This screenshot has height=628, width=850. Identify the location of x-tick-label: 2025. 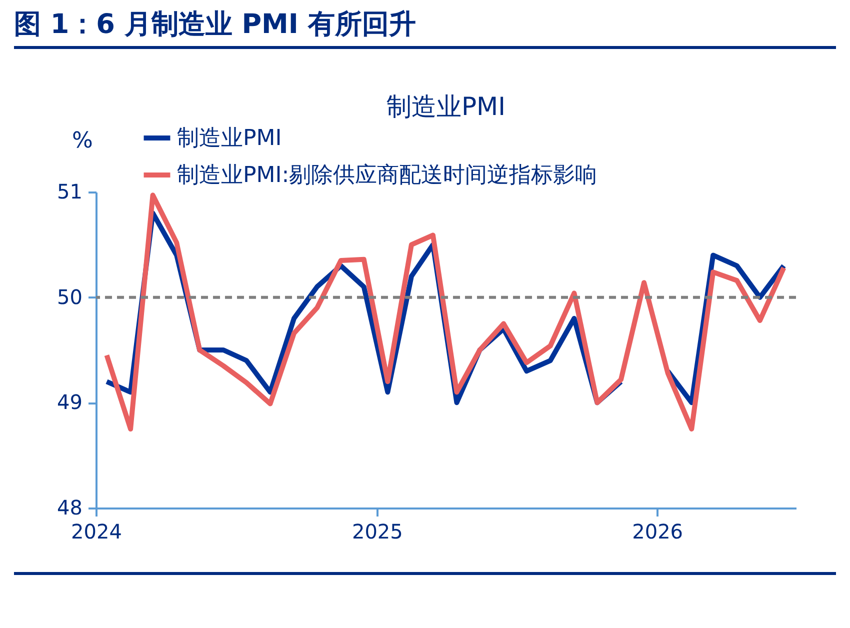
(377, 532).